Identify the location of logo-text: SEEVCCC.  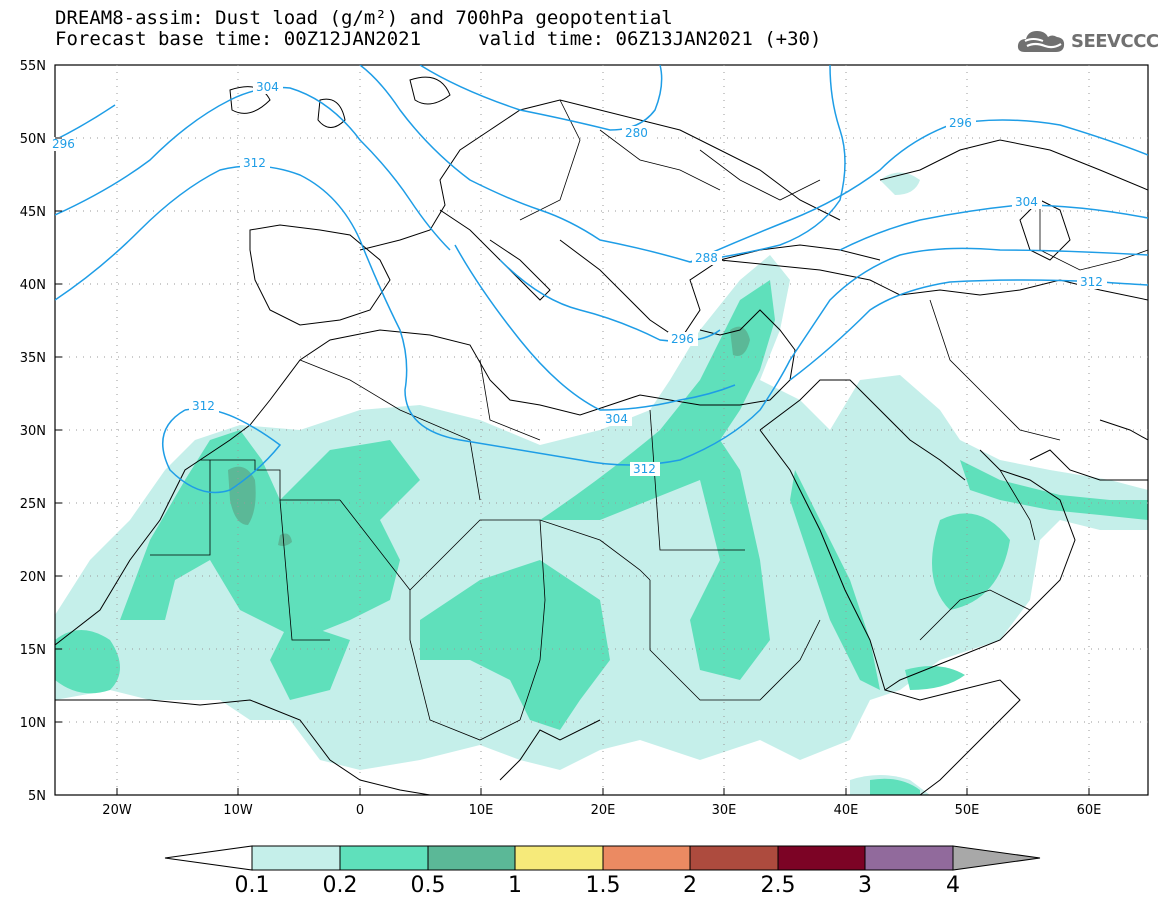
(1115, 41).